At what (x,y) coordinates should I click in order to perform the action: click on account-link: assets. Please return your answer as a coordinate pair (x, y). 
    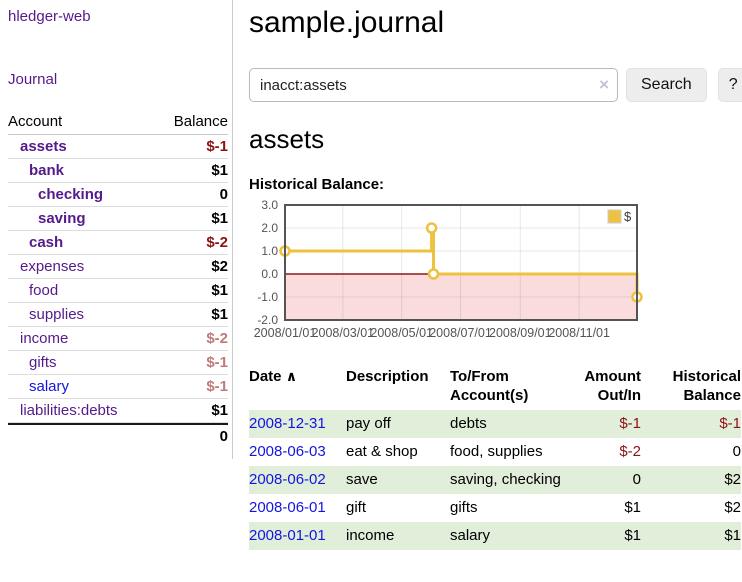
    Looking at the image, I should click on (43, 146).